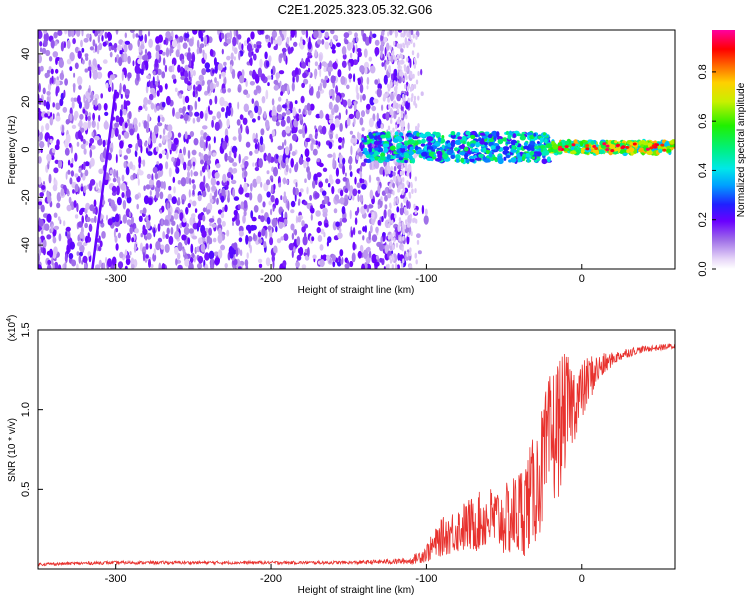  Describe the element at coordinates (116, 279) in the screenshot. I see `spectrogram-x-tick-label: -300` at that location.